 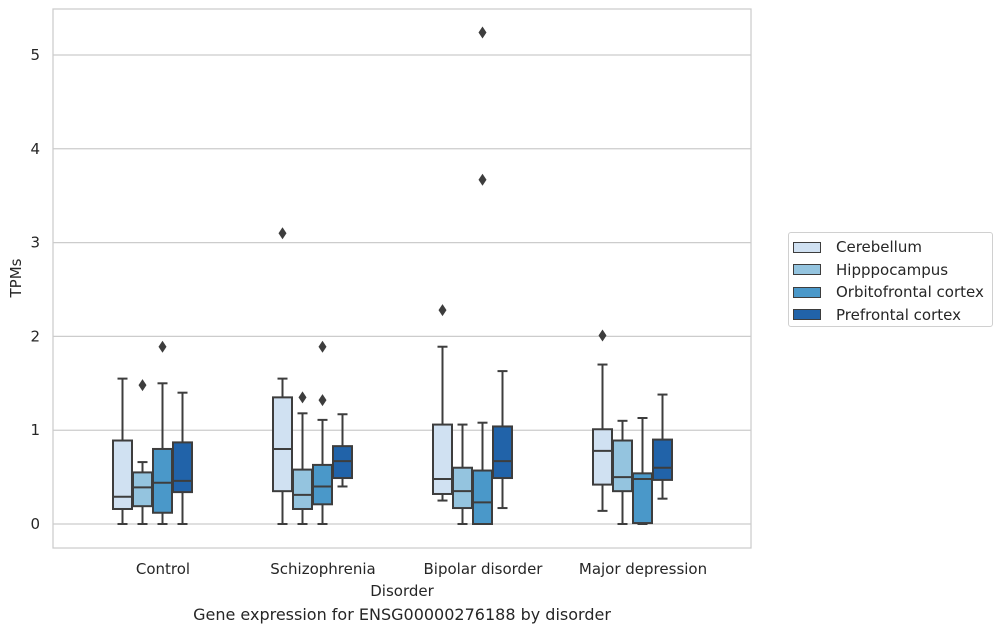 What do you see at coordinates (35, 55) in the screenshot?
I see `y-tick-label: 5` at bounding box center [35, 55].